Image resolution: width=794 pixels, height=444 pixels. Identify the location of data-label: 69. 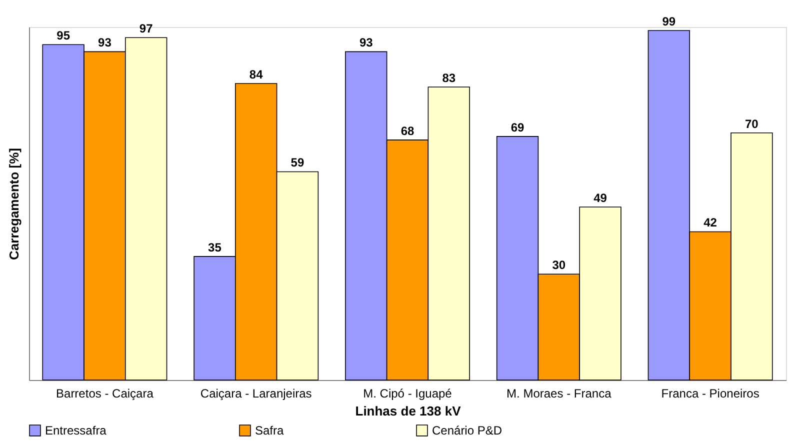
(517, 127).